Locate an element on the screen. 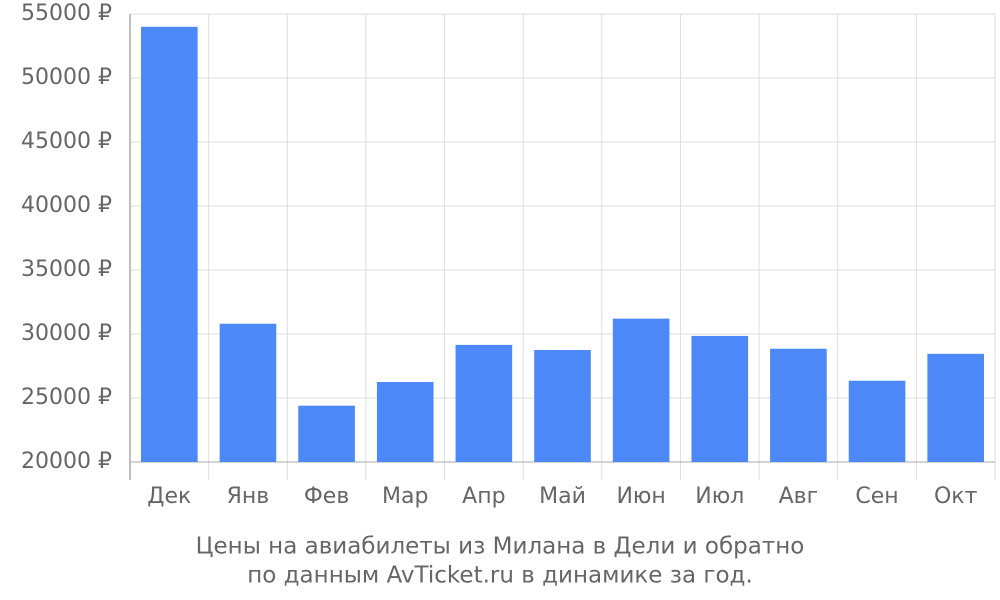  x-tick-label: Фев is located at coordinates (326, 496).